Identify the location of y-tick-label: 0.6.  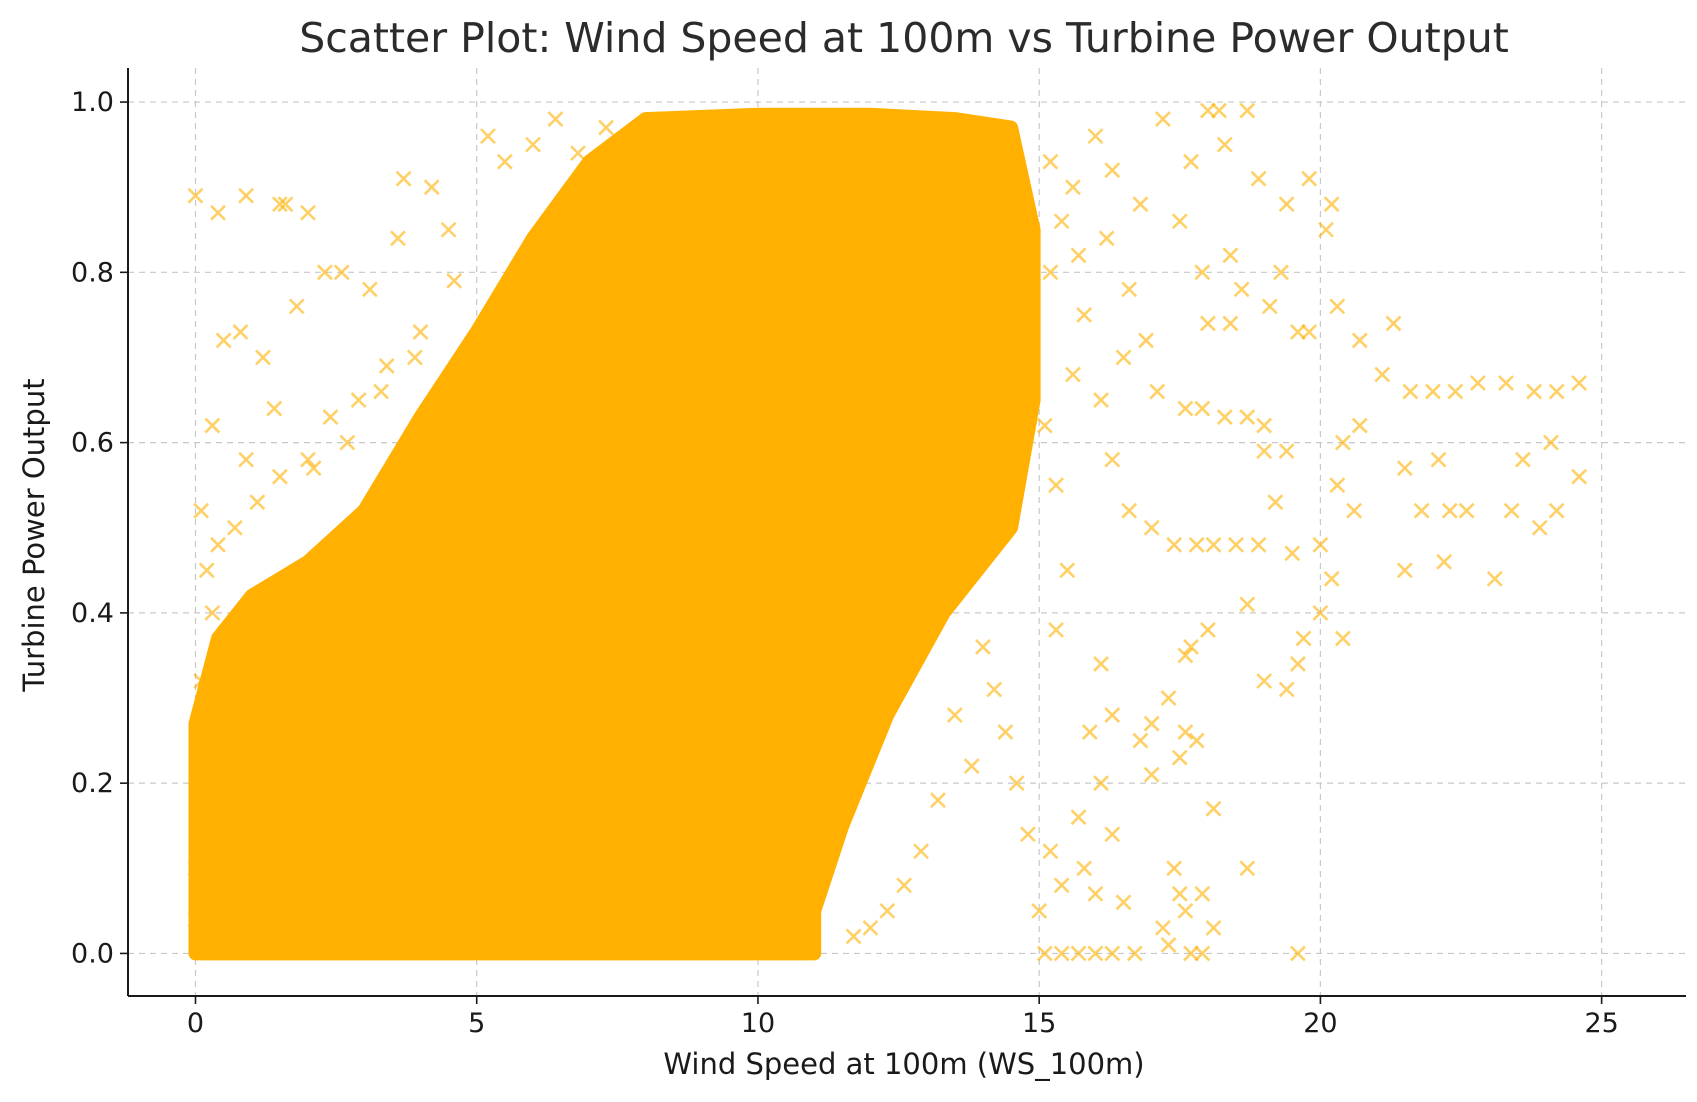
(92, 443).